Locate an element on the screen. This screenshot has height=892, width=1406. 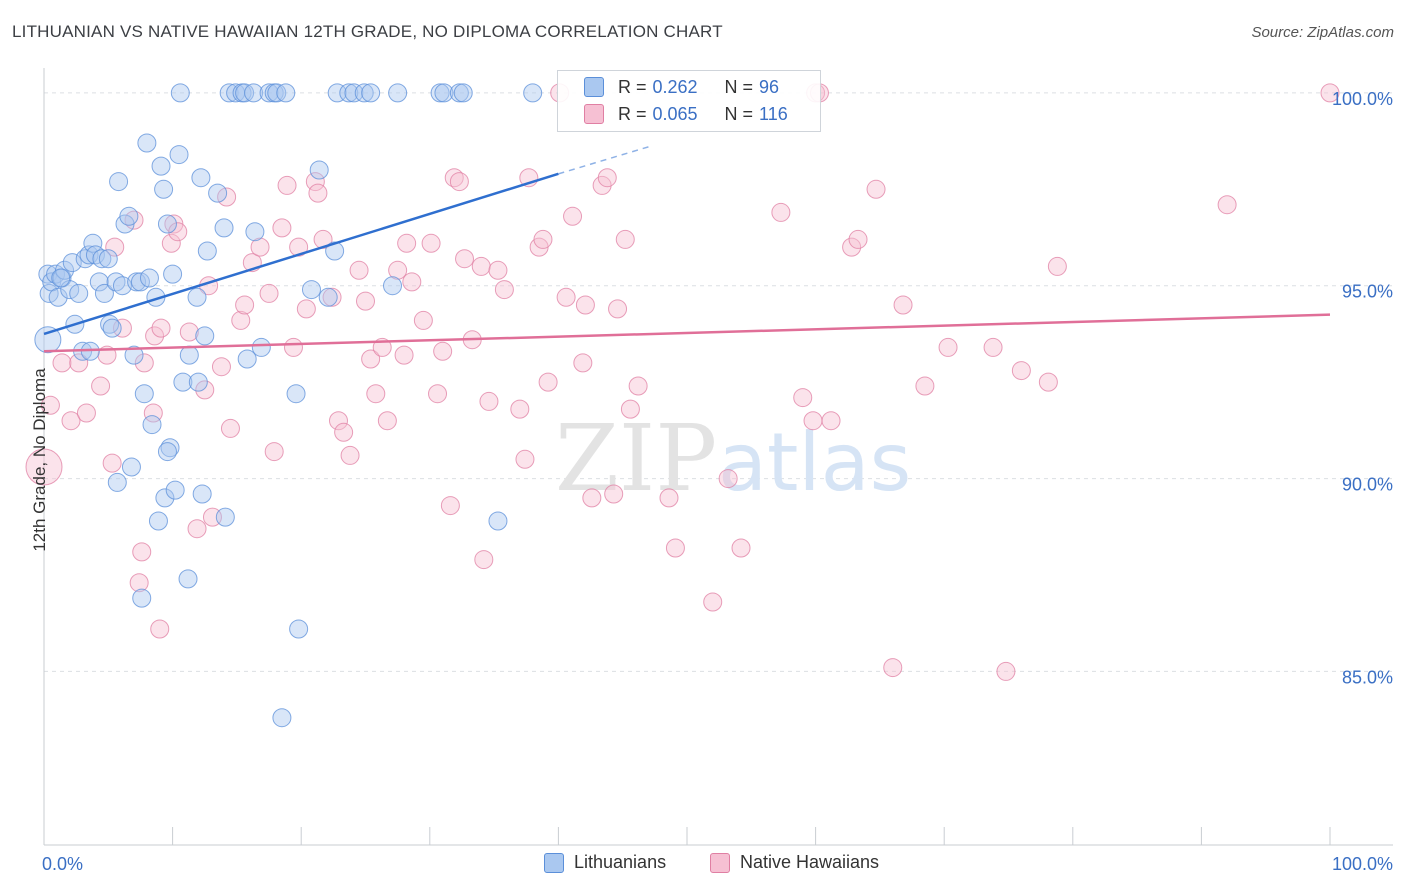
y-tick-label: 95.0% is located at coordinates (1367, 292).